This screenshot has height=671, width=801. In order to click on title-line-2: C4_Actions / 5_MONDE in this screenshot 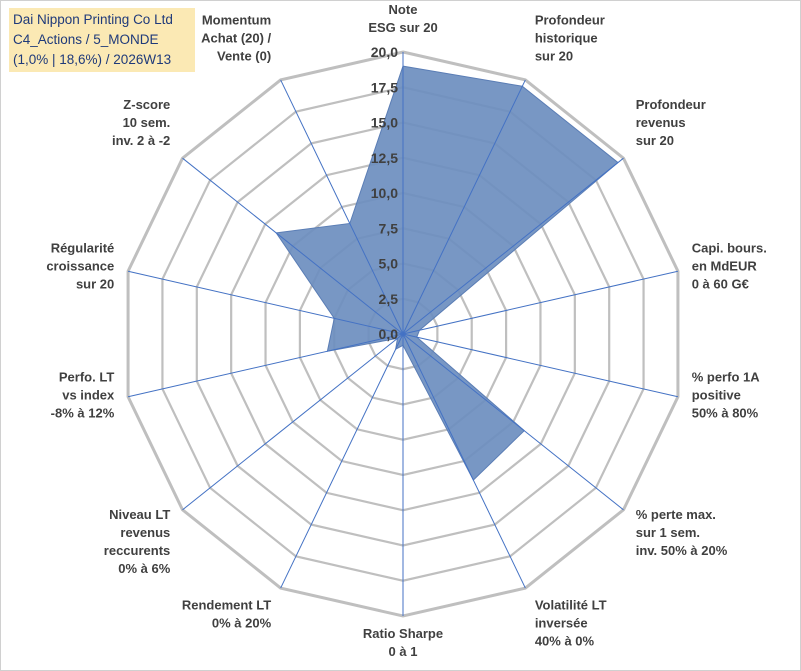, I will do `click(86, 39)`.